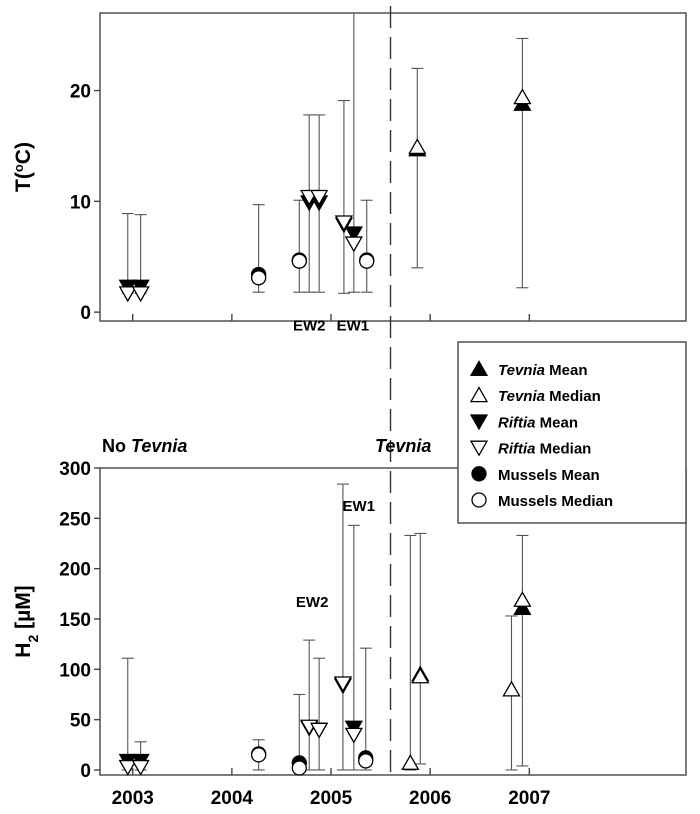 The height and width of the screenshot is (814, 700). Describe the element at coordinates (80, 92) in the screenshot. I see `top-ytick-label: 20` at that location.